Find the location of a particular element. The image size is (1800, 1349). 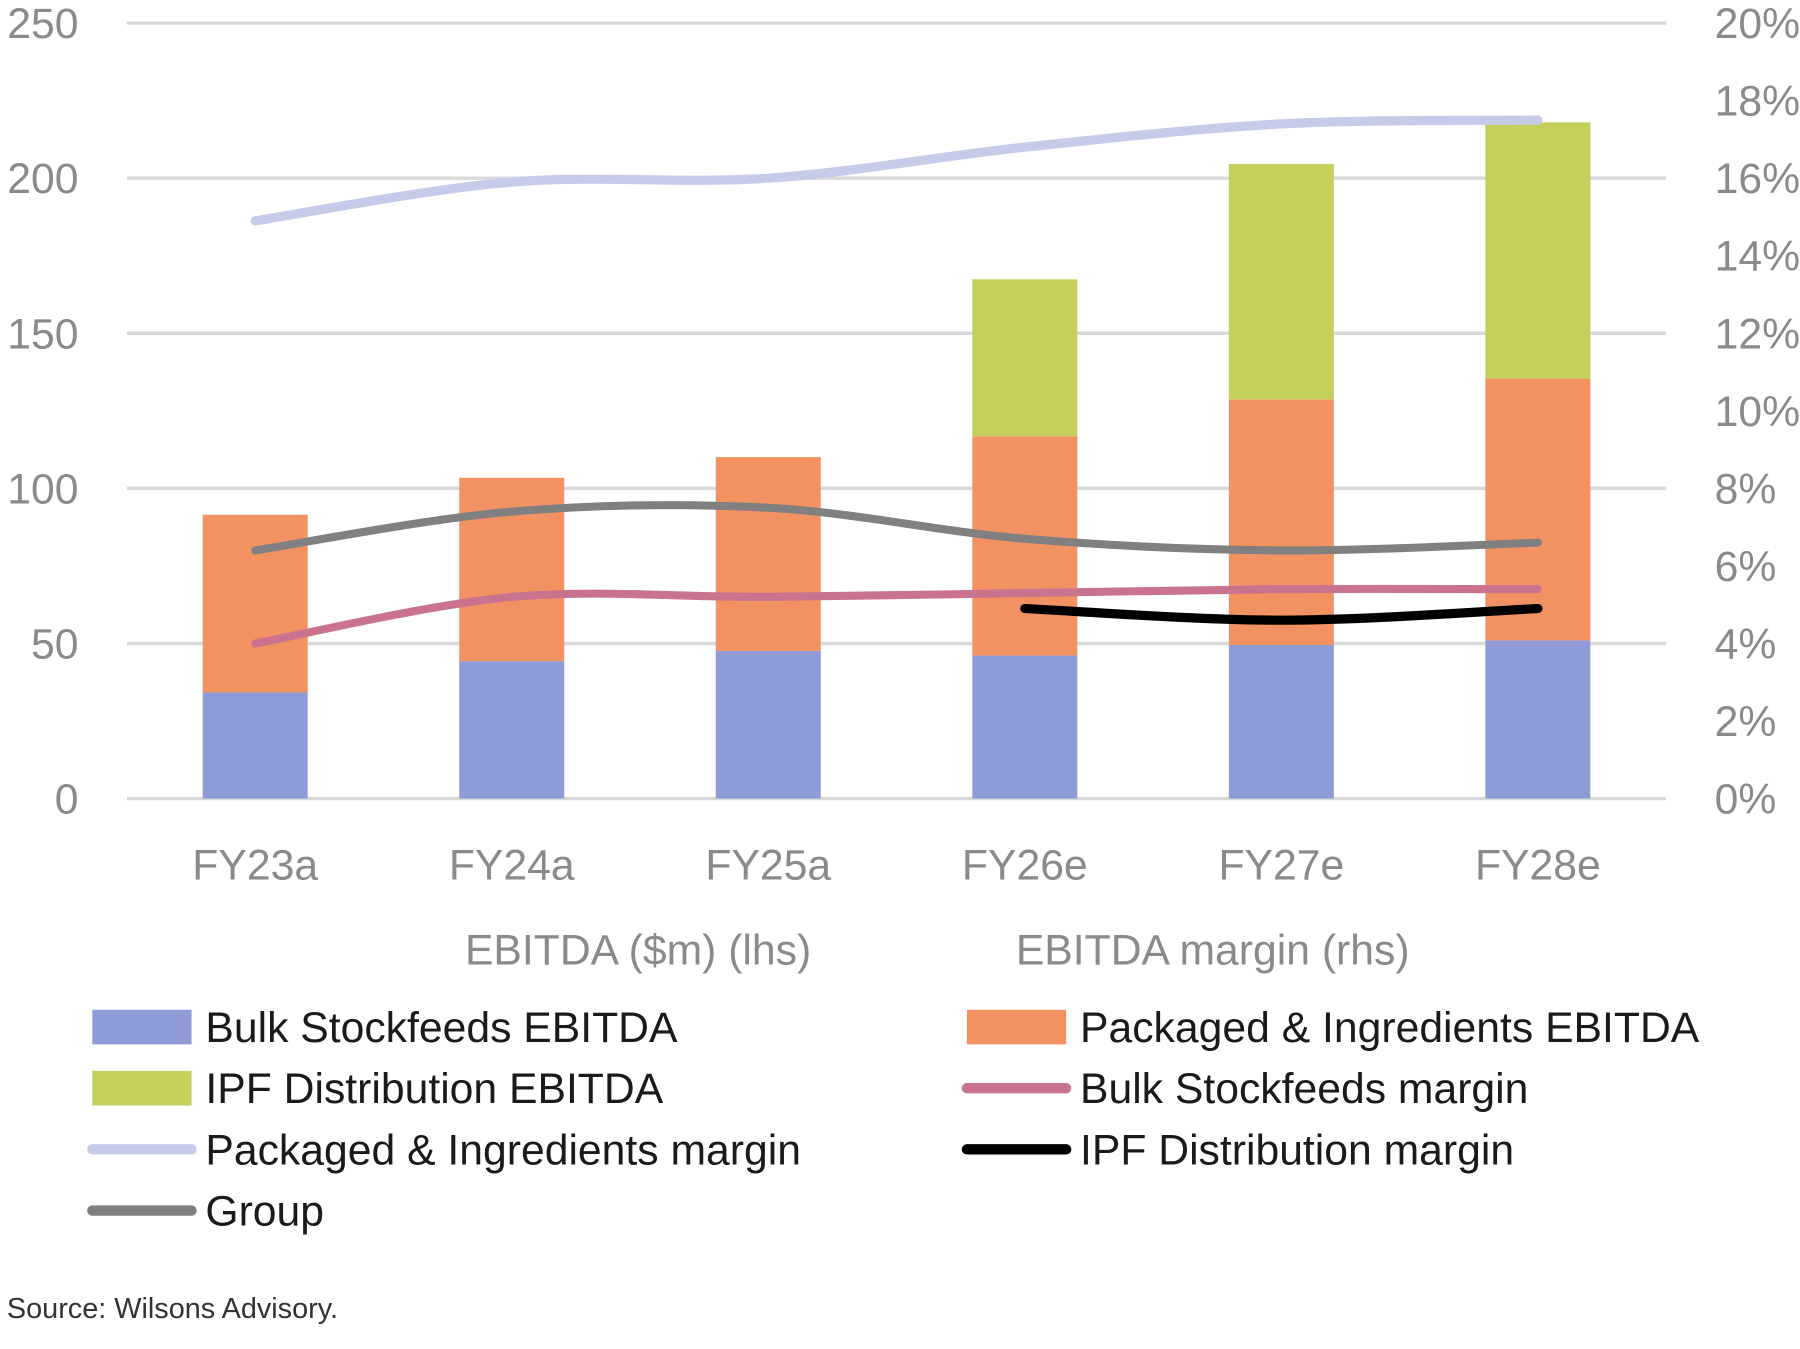

bar-bulk-stockfeeds-ebitda-FY28e is located at coordinates (1538, 719).